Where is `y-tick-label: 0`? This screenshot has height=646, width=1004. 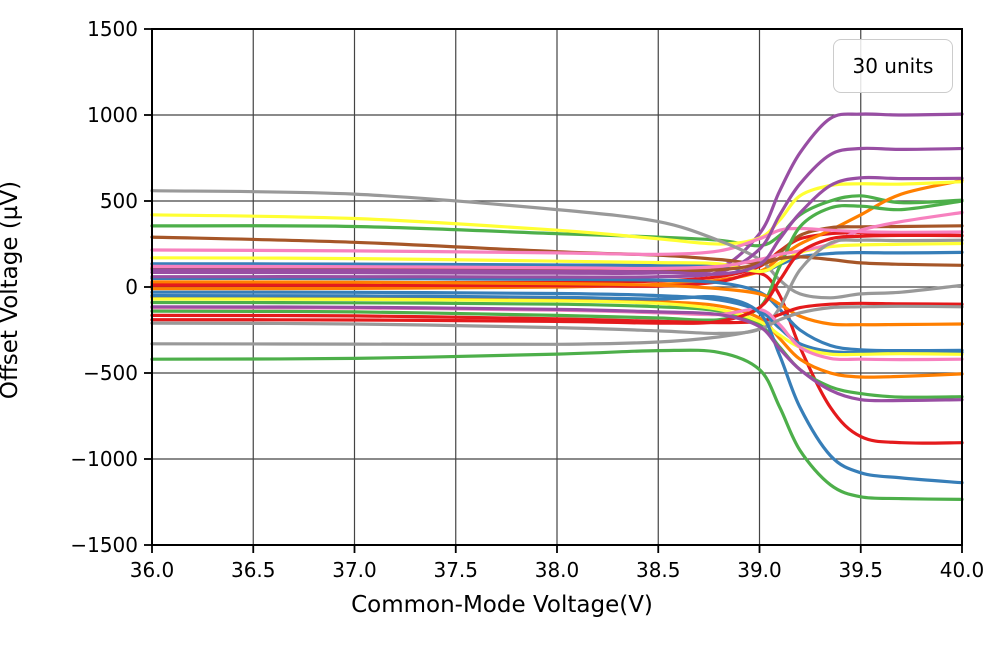 y-tick-label: 0 is located at coordinates (131, 287).